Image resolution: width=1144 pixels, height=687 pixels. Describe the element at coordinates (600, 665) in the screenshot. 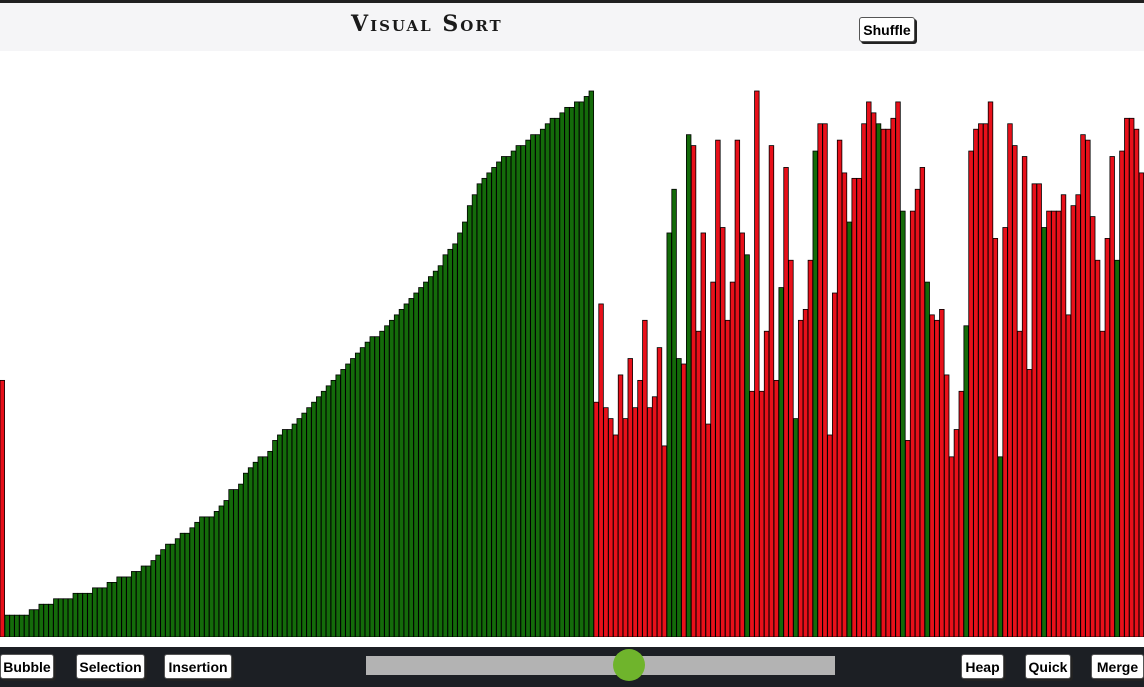

I see `speed-slider-track` at that location.